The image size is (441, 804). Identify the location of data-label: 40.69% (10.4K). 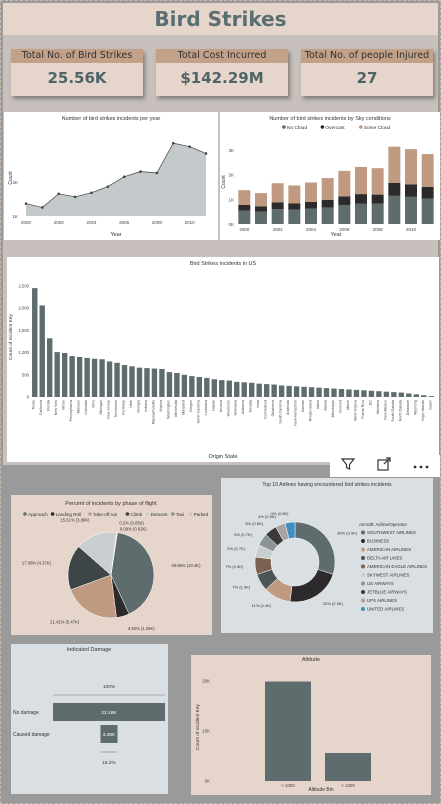
(186, 565).